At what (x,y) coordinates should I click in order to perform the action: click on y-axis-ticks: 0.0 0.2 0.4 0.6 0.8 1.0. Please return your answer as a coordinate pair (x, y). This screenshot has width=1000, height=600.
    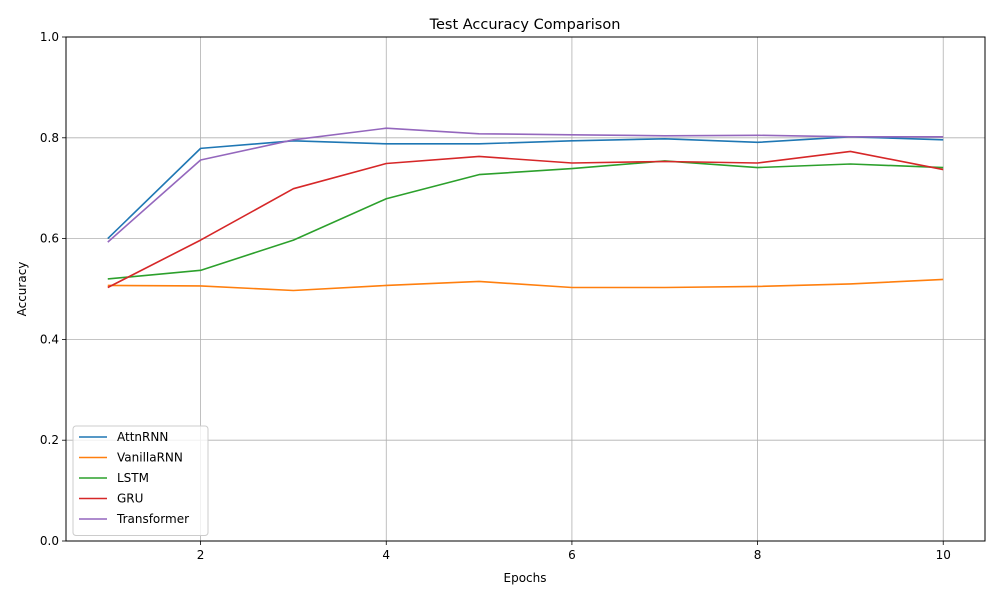
    Looking at the image, I should click on (53, 289).